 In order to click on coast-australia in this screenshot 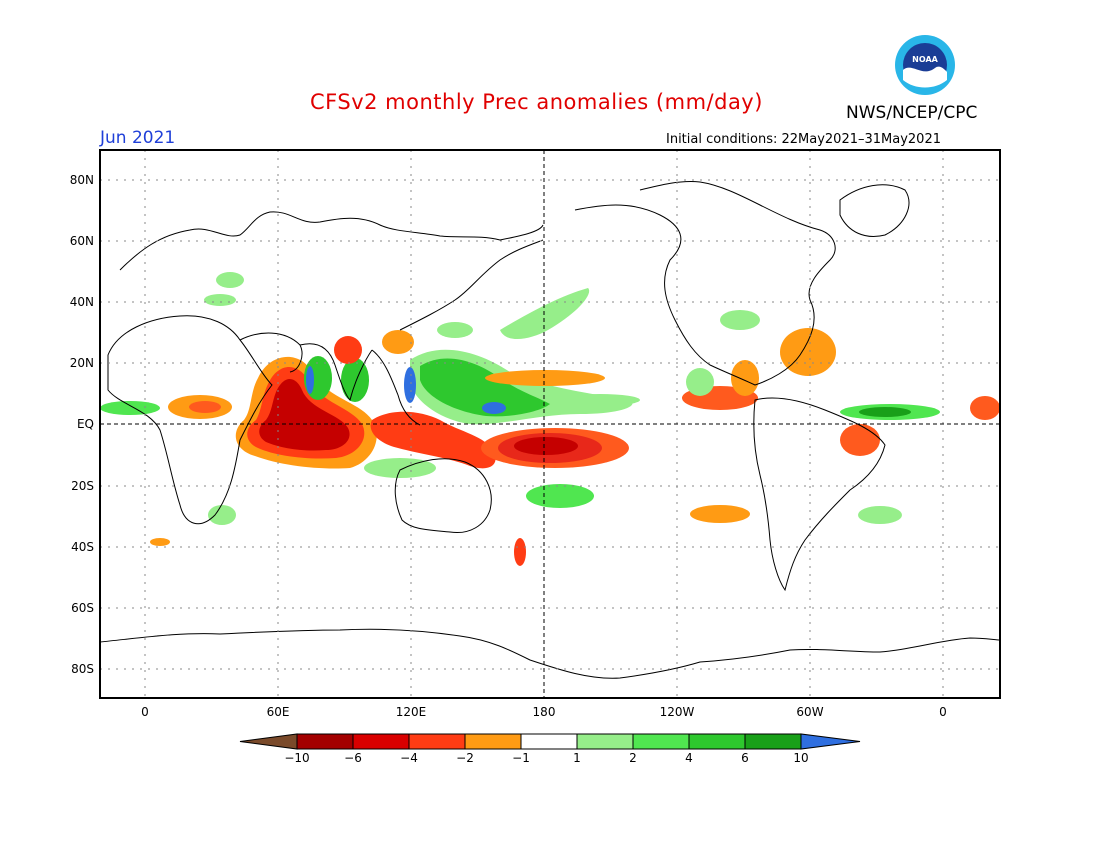, I will do `click(443, 496)`.